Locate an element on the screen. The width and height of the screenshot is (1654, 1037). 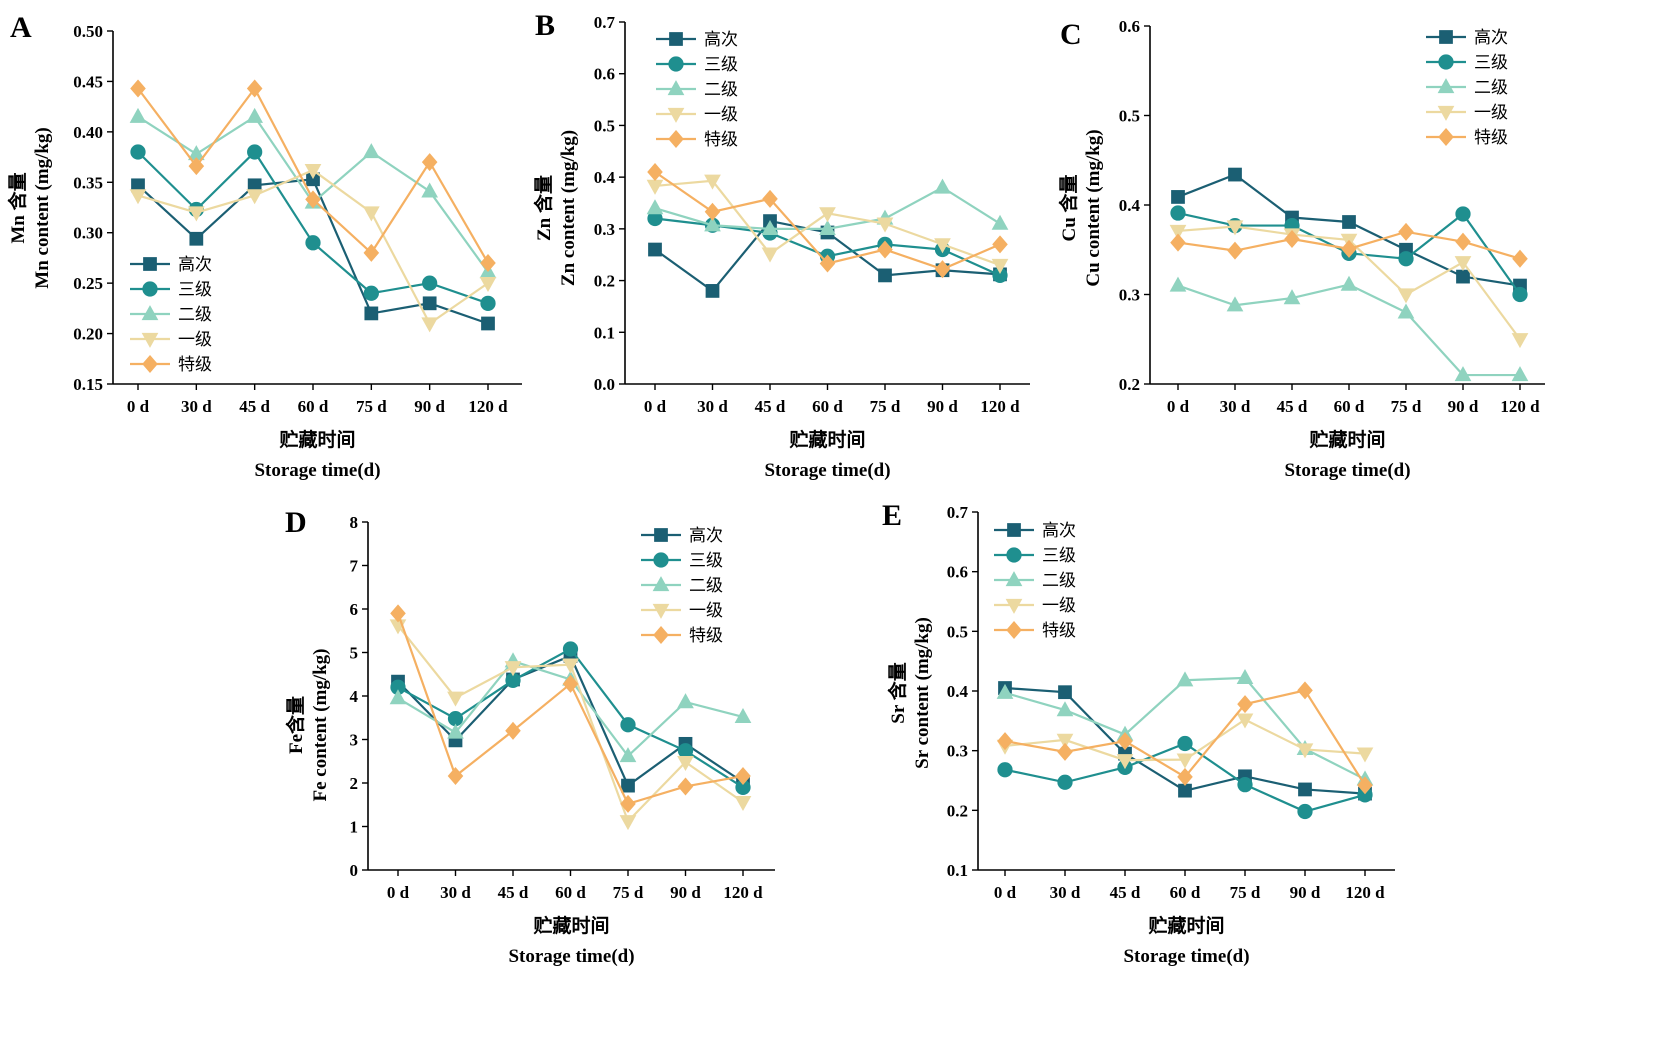
y-tick-label: 0.6 is located at coordinates (1129, 26).